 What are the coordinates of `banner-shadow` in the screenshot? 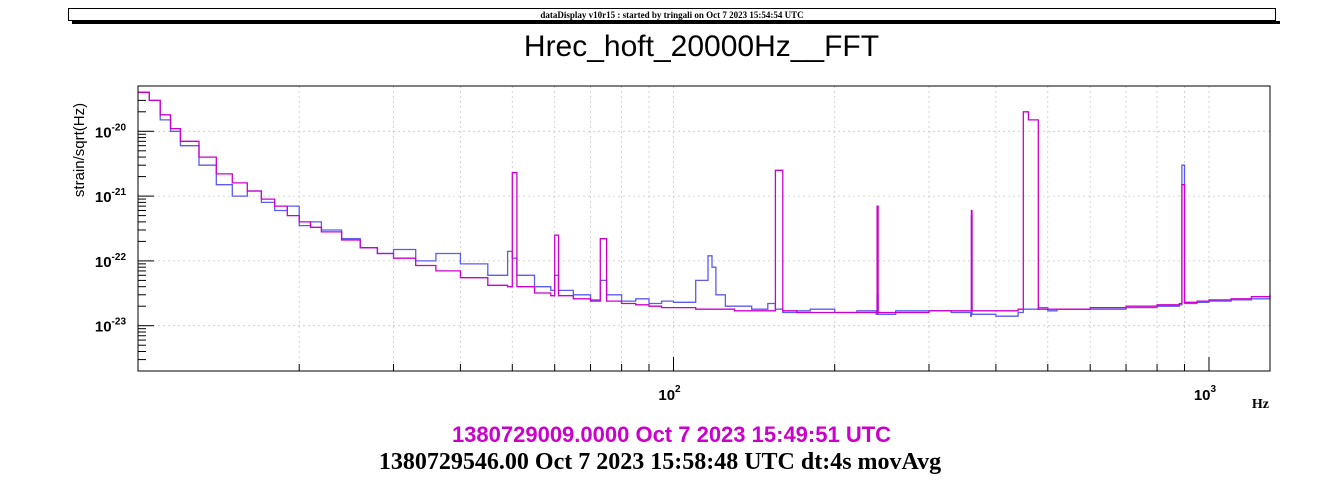 It's located at (676, 22).